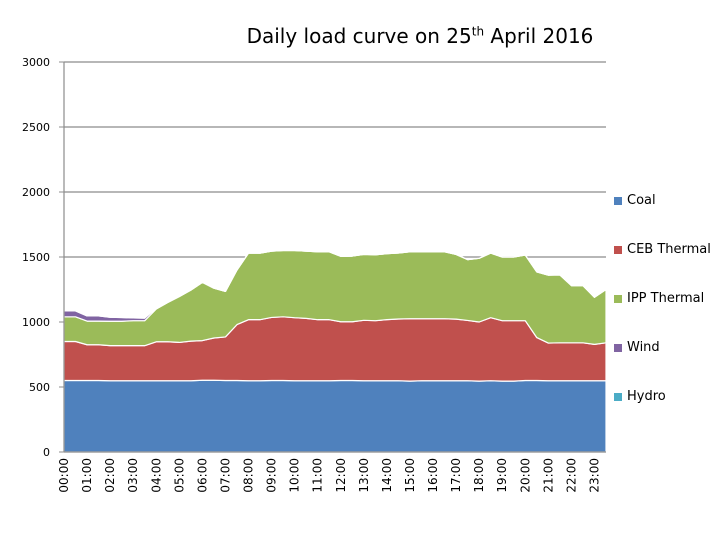  I want to click on x-tick-label: 19:00, so click(502, 475).